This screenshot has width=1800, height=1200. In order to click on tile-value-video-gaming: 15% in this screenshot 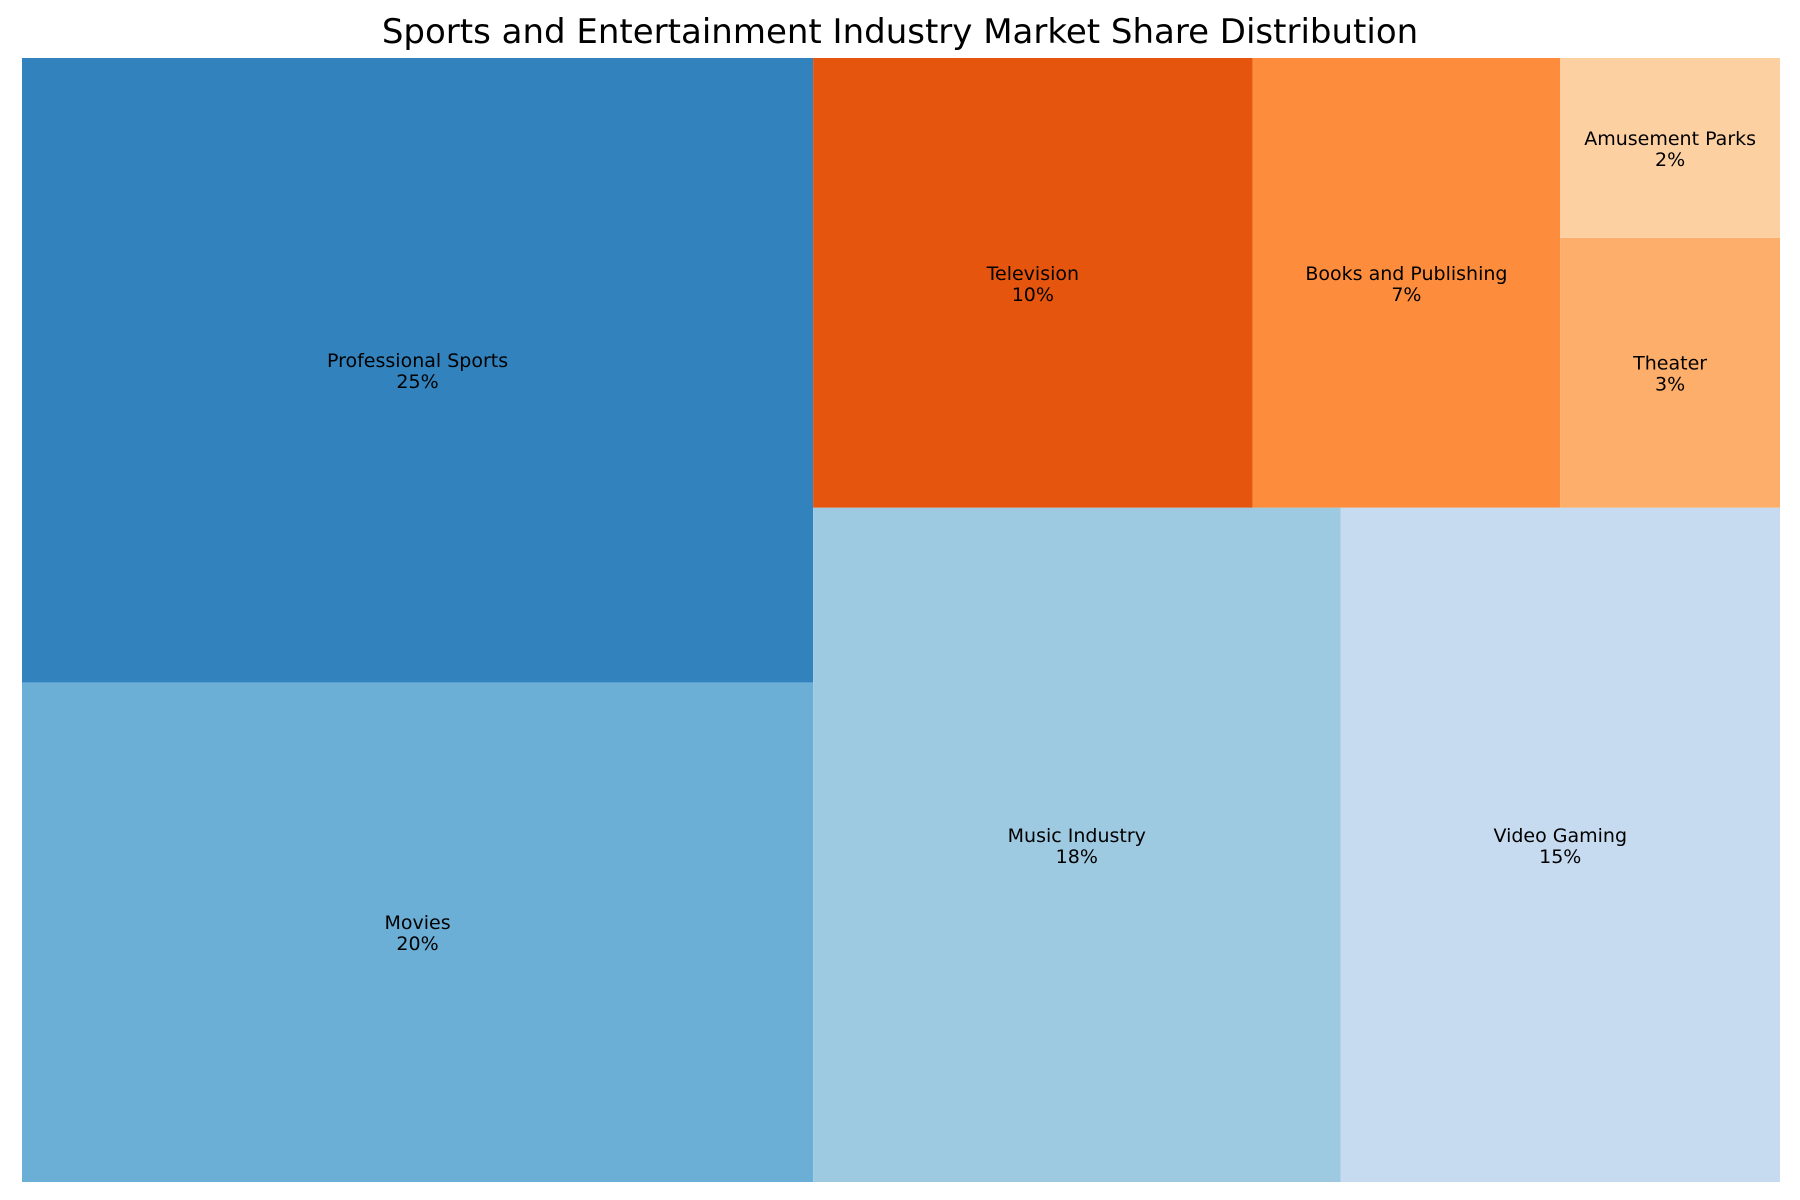, I will do `click(1560, 857)`.